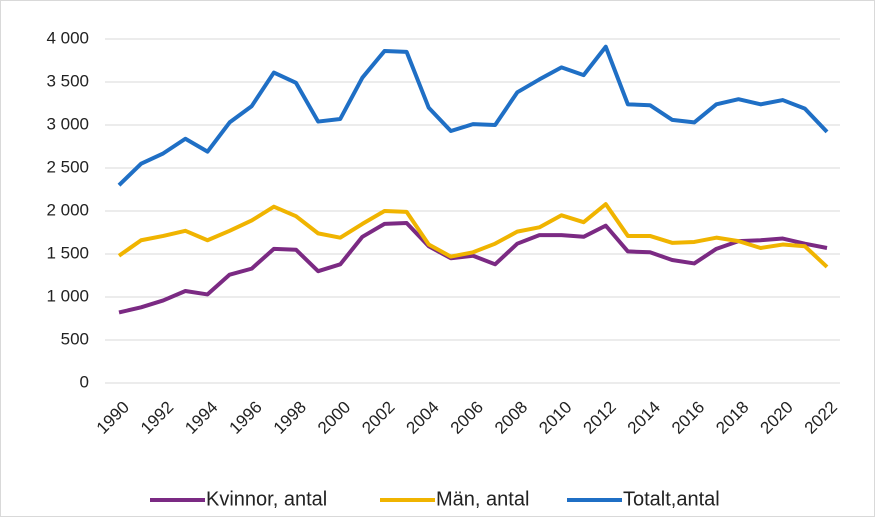 The image size is (875, 517). I want to click on y-tick-label: 1 000, so click(67, 295).